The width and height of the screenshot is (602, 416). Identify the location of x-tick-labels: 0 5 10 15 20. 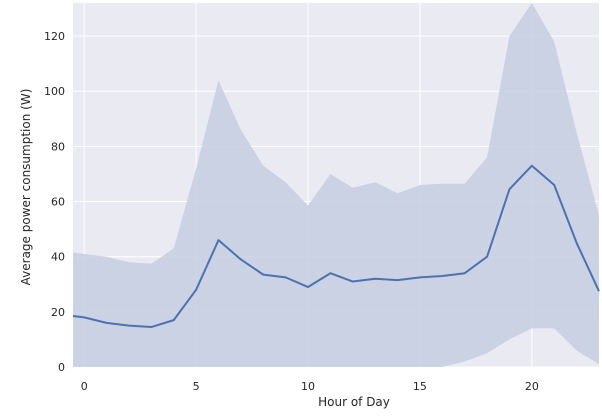
(310, 386).